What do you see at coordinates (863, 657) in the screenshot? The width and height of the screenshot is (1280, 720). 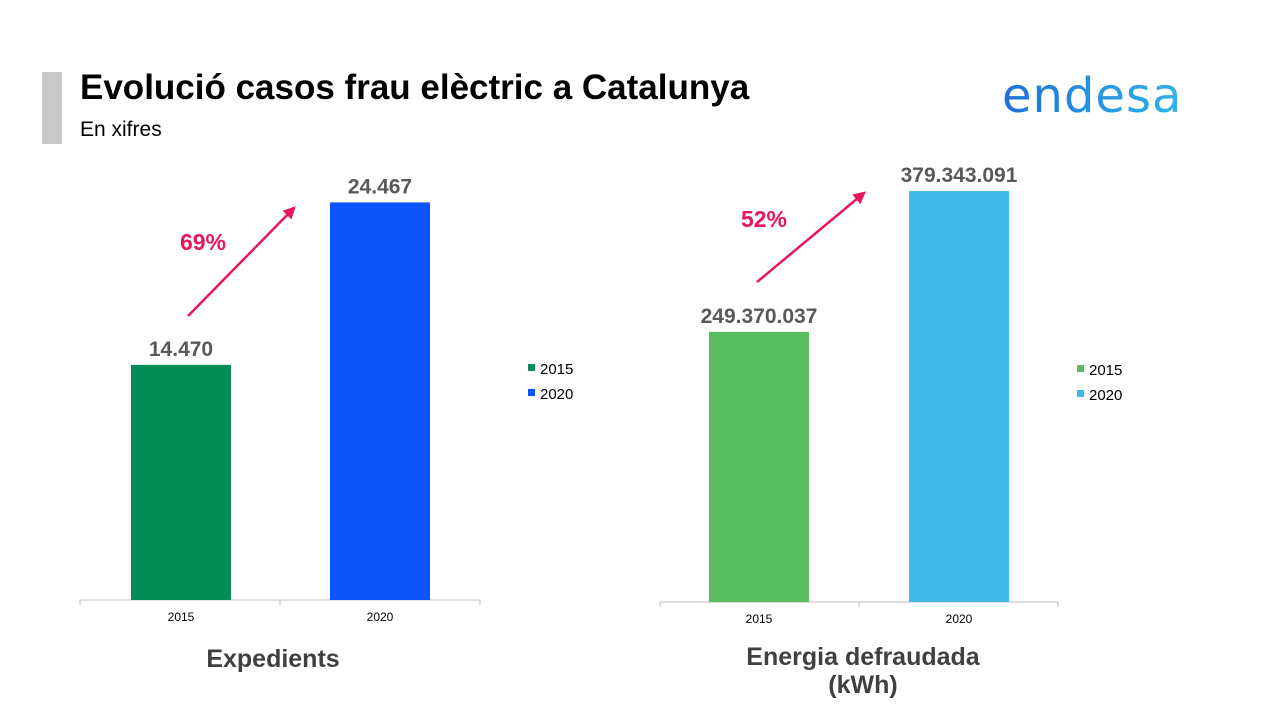 I see `chart-title-line: Energia defraudada` at bounding box center [863, 657].